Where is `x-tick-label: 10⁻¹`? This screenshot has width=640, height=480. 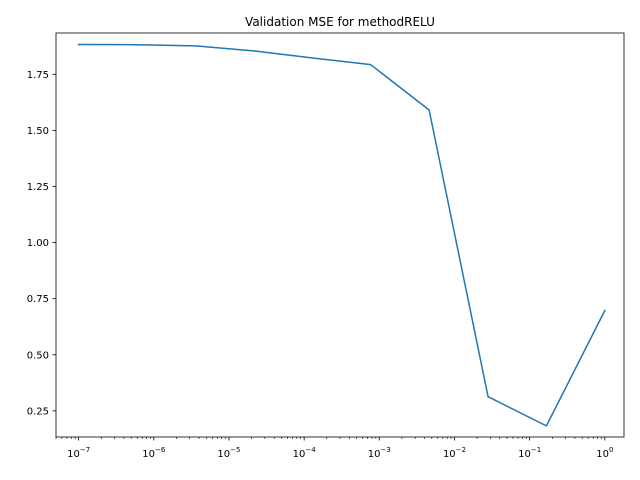 x-tick-label: 10⁻¹ is located at coordinates (529, 453).